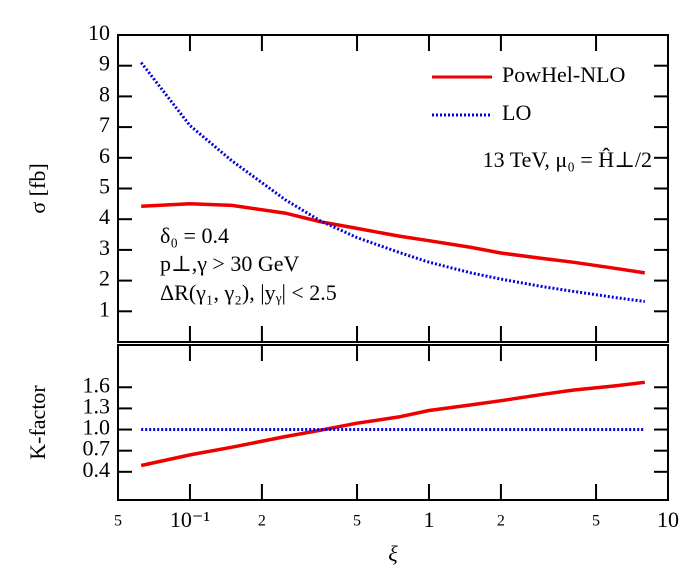  I want to click on legend-label: LO, so click(516, 112).